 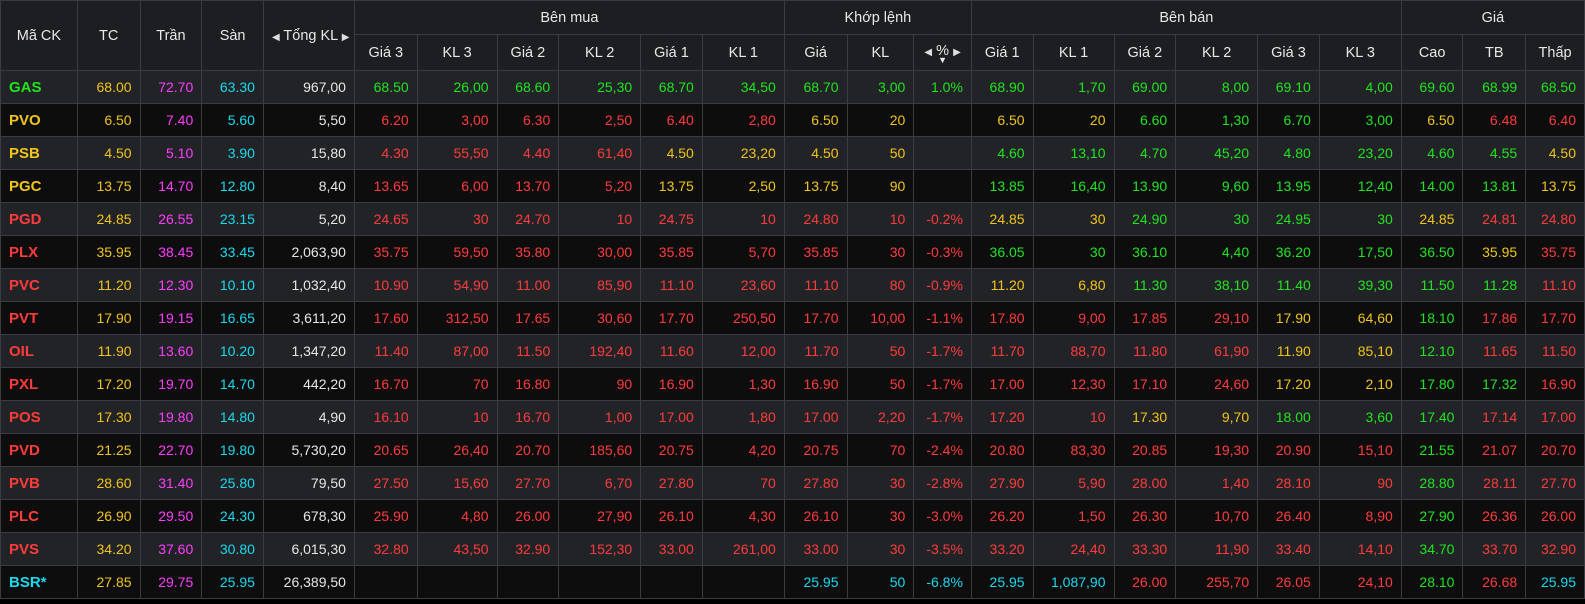 What do you see at coordinates (743, 52) in the screenshot?
I see `header-bid-vol1: KL 1` at bounding box center [743, 52].